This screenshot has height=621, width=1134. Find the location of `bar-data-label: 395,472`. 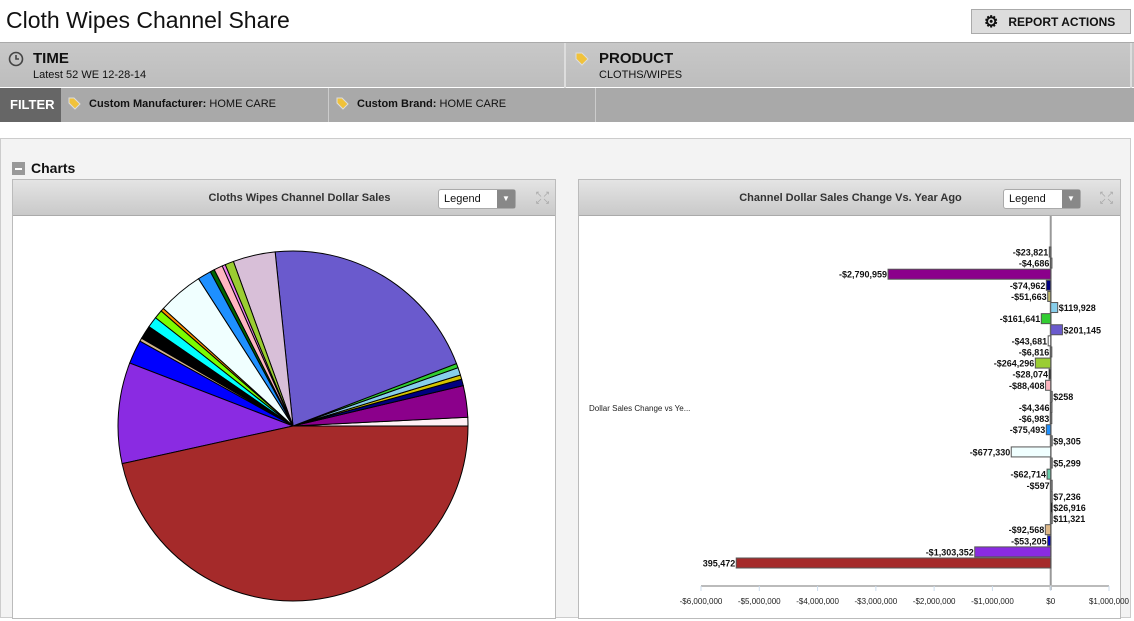

bar-data-label: 395,472 is located at coordinates (719, 564).